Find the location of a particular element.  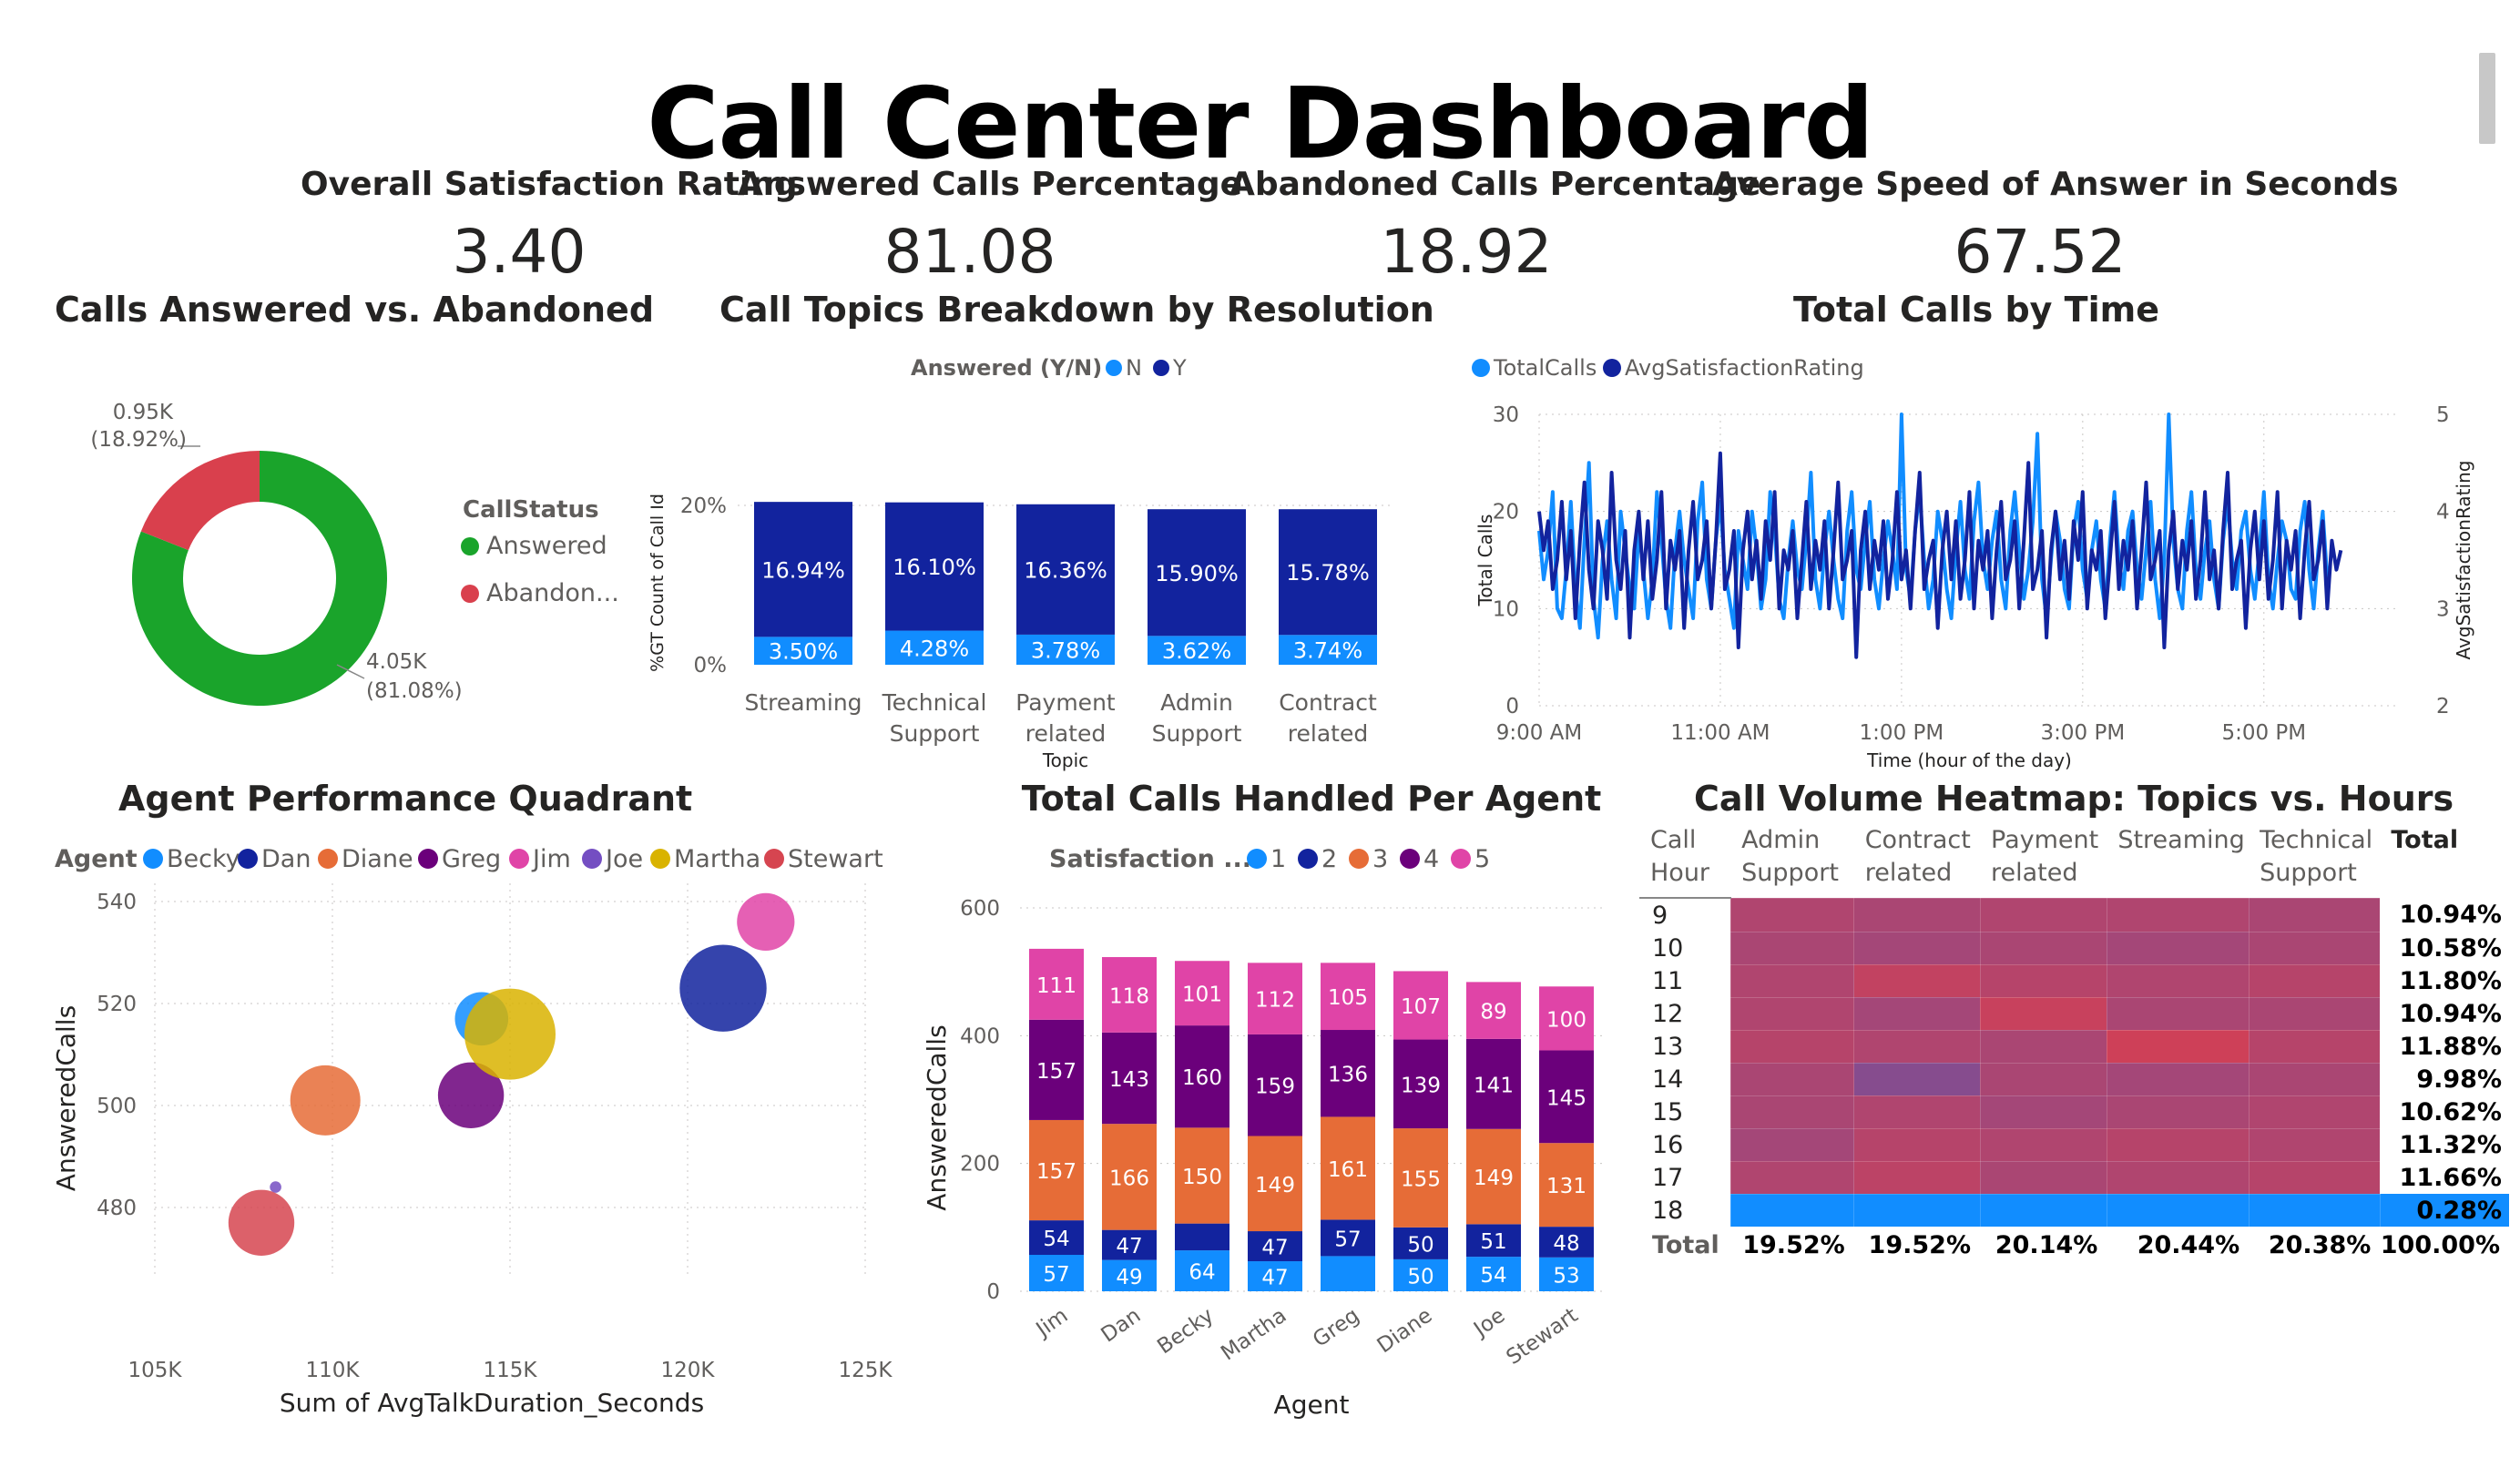

agent-bar-label: 107 is located at coordinates (1421, 1007).